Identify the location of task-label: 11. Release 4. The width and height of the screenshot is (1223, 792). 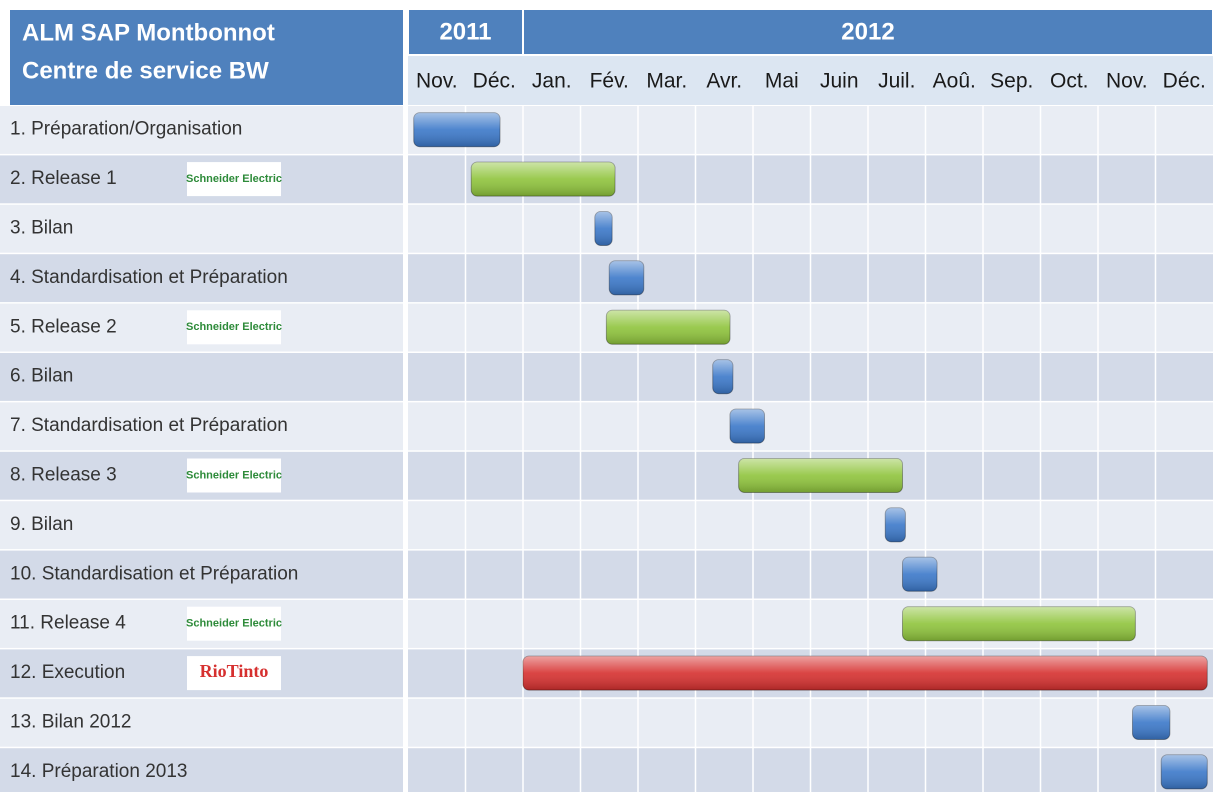
(68, 623).